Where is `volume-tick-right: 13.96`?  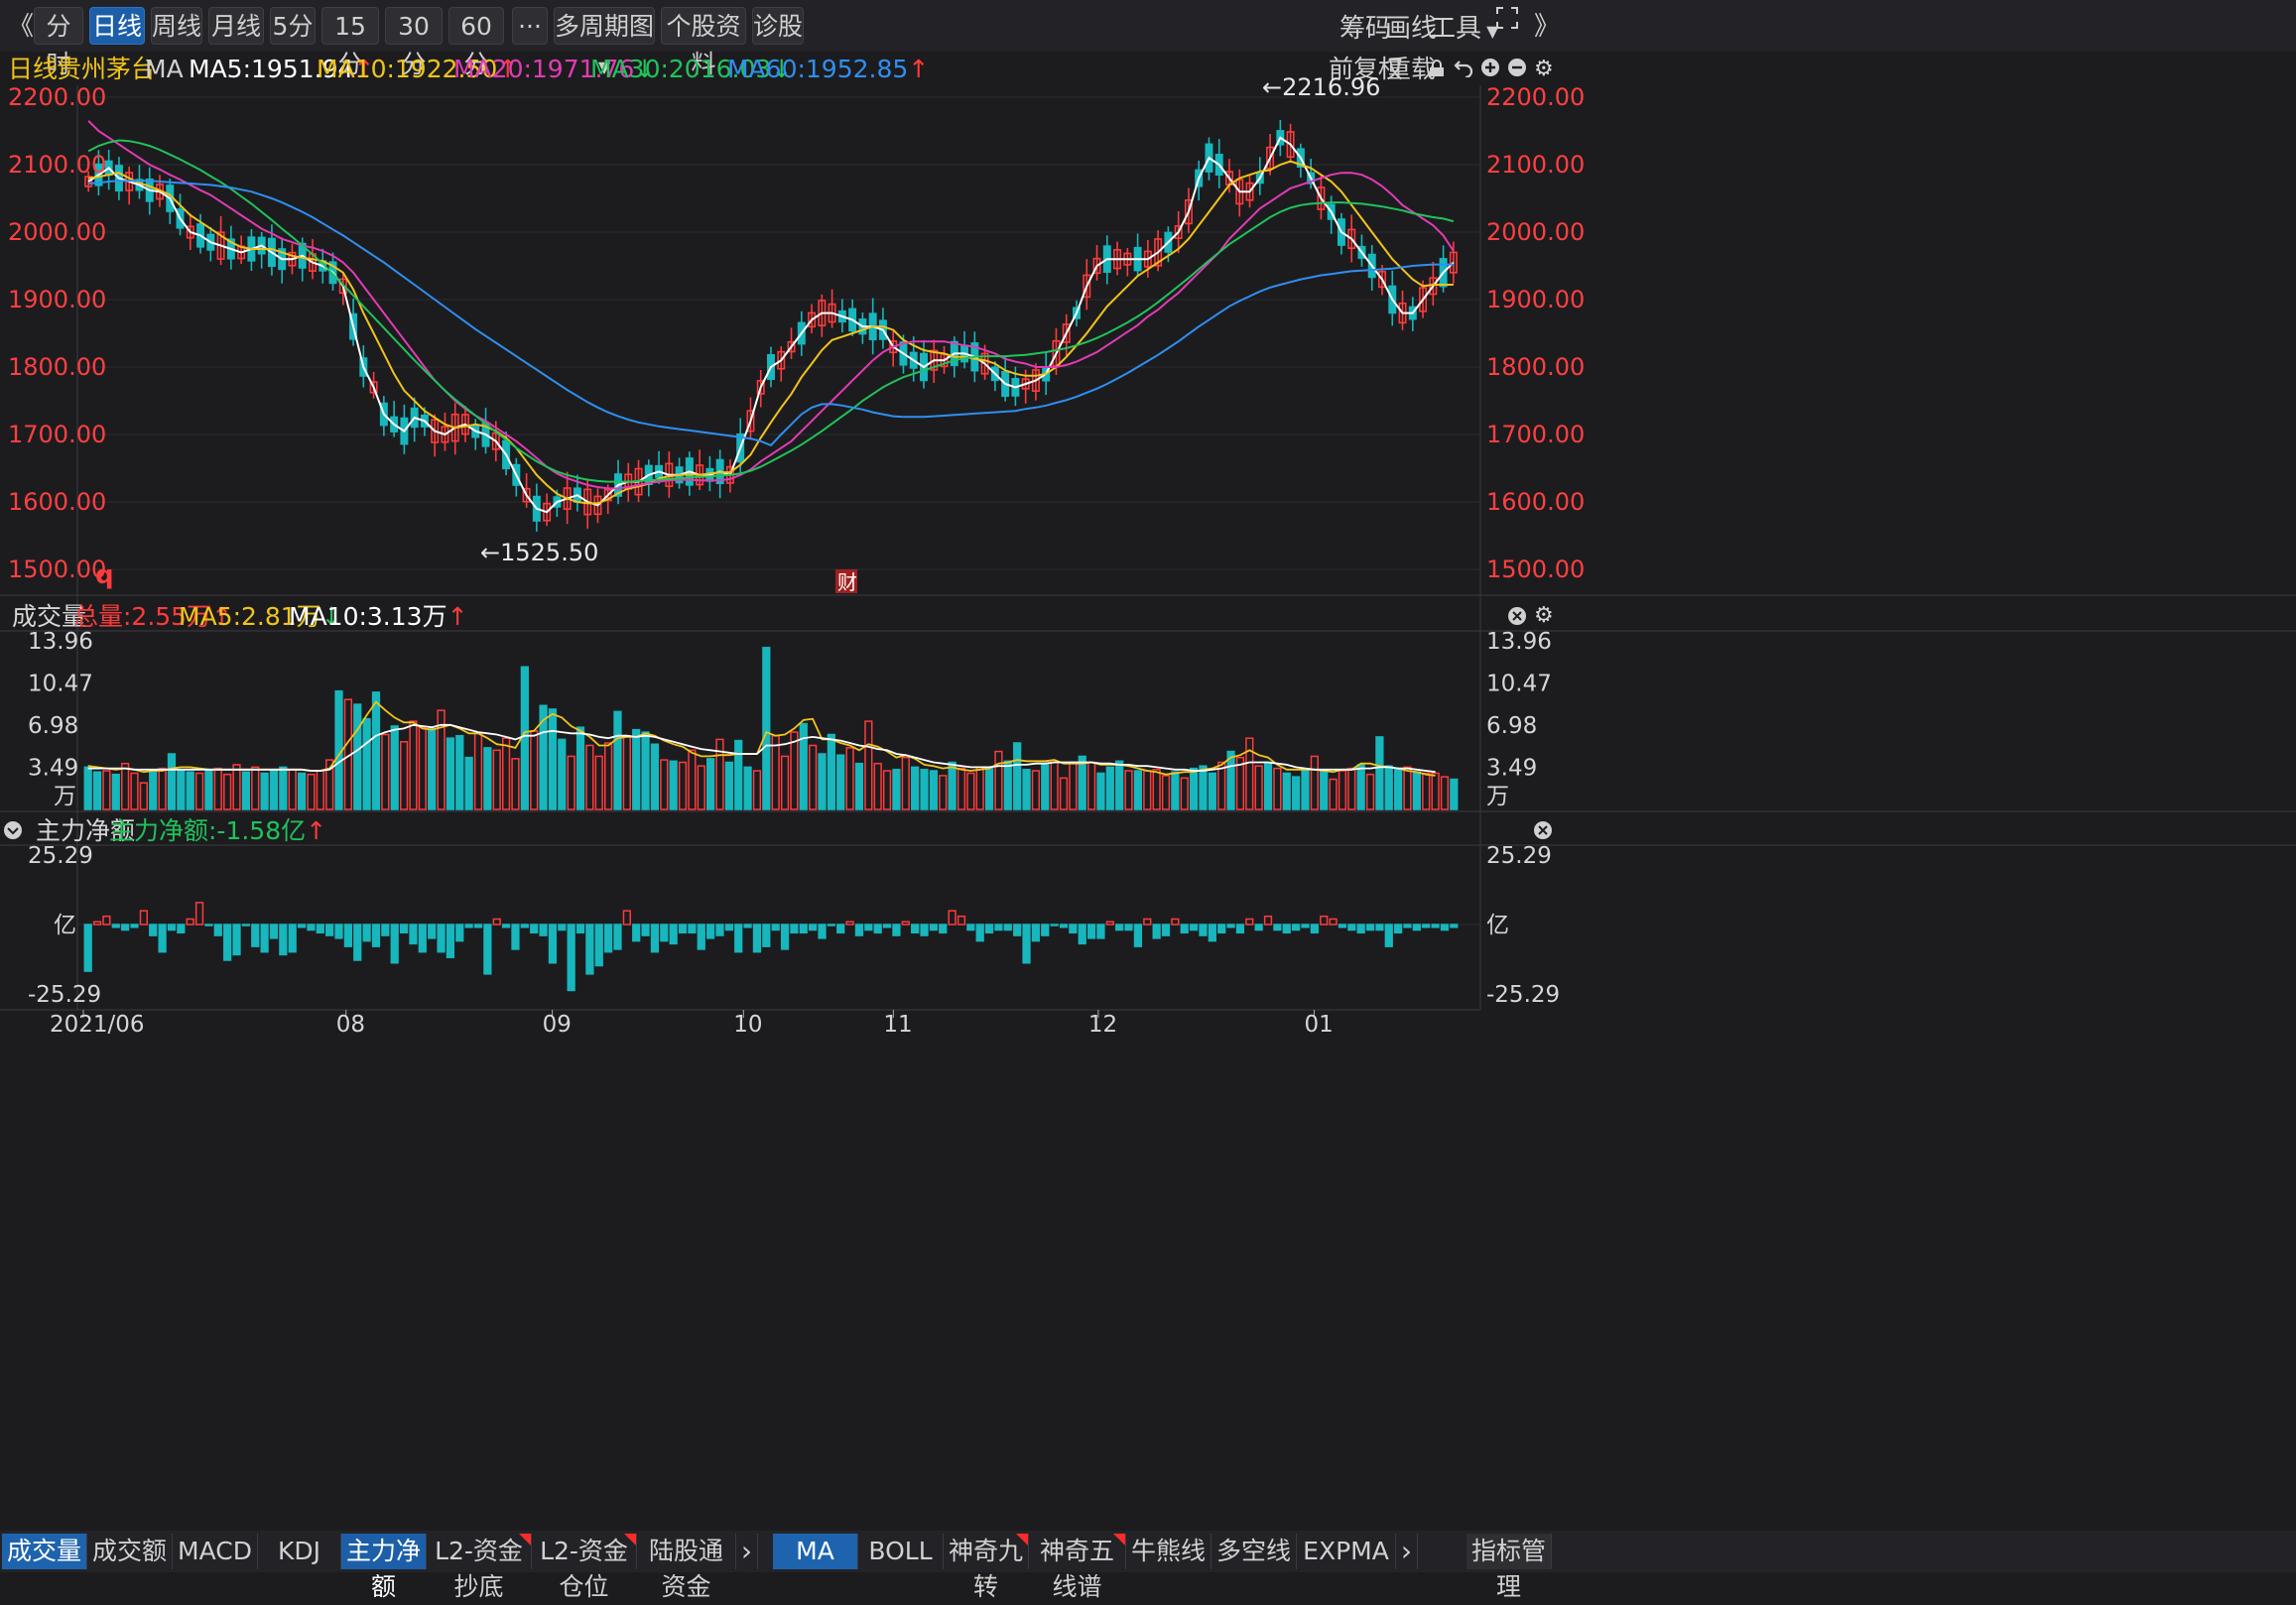
volume-tick-right: 13.96 is located at coordinates (1519, 642).